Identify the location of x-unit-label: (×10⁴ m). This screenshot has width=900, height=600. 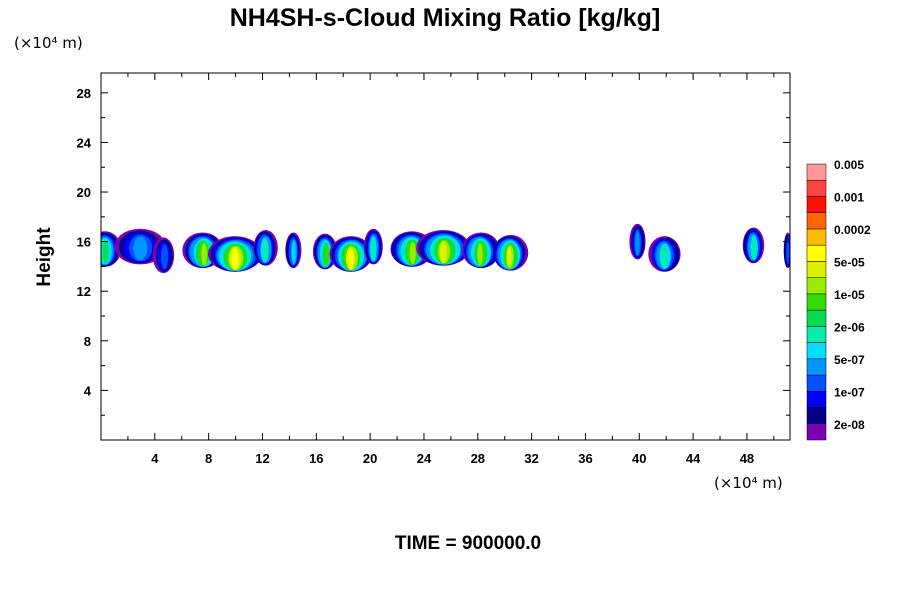
(748, 483).